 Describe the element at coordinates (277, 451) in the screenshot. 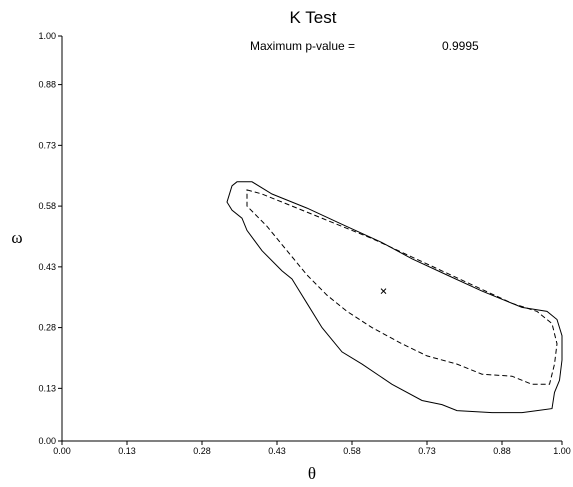

I see `x-tick-label: 0.43` at that location.